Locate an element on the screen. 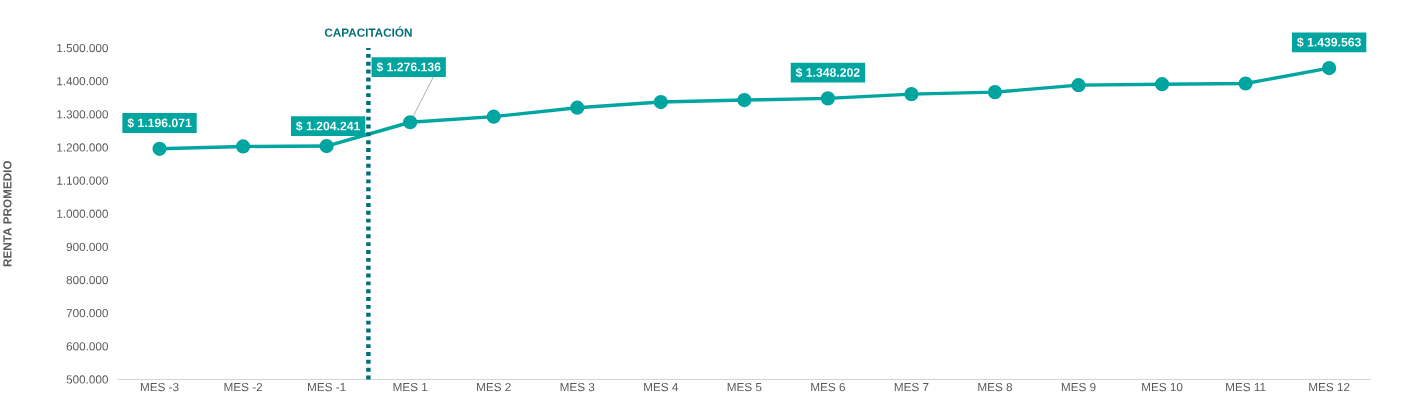 Image resolution: width=1426 pixels, height=412 pixels. y-tick-label: 1.100.000 is located at coordinates (82, 180).